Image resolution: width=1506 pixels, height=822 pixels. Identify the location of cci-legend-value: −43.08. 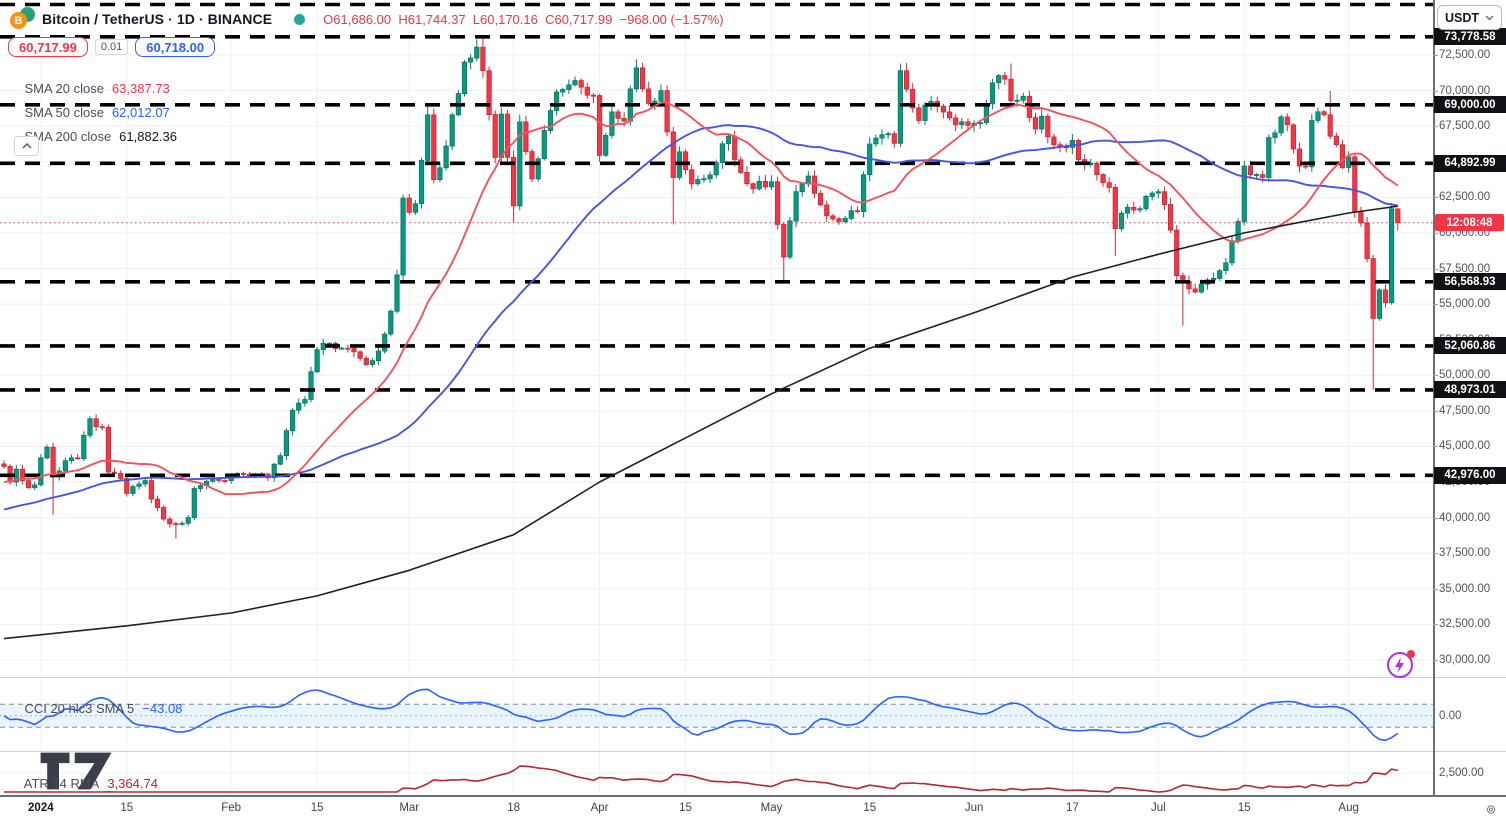
(162, 708).